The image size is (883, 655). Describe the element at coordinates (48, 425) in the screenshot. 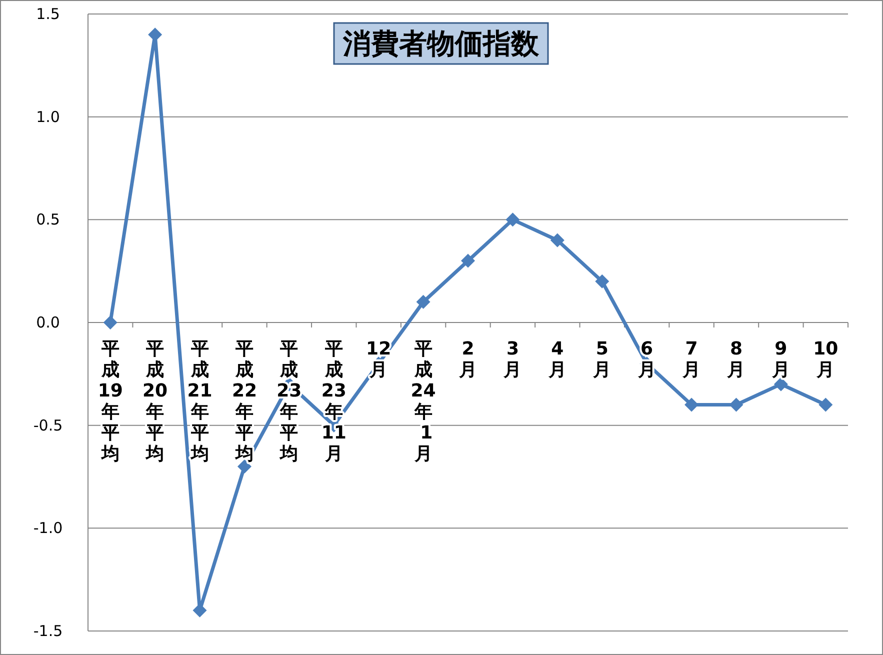

I see `y-tick-label: -0.5` at that location.